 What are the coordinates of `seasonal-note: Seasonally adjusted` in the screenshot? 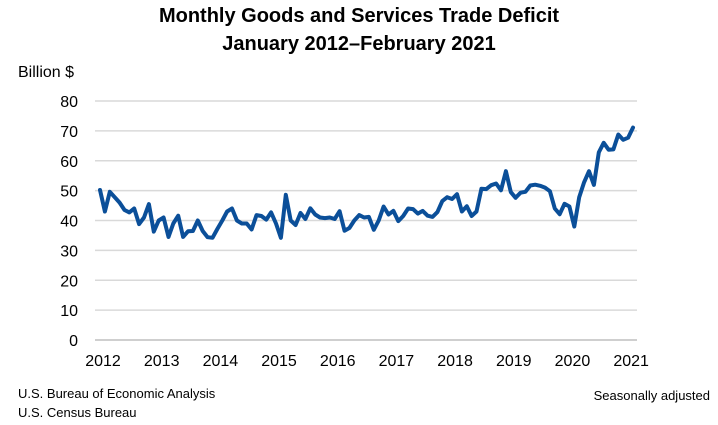 It's located at (651, 395).